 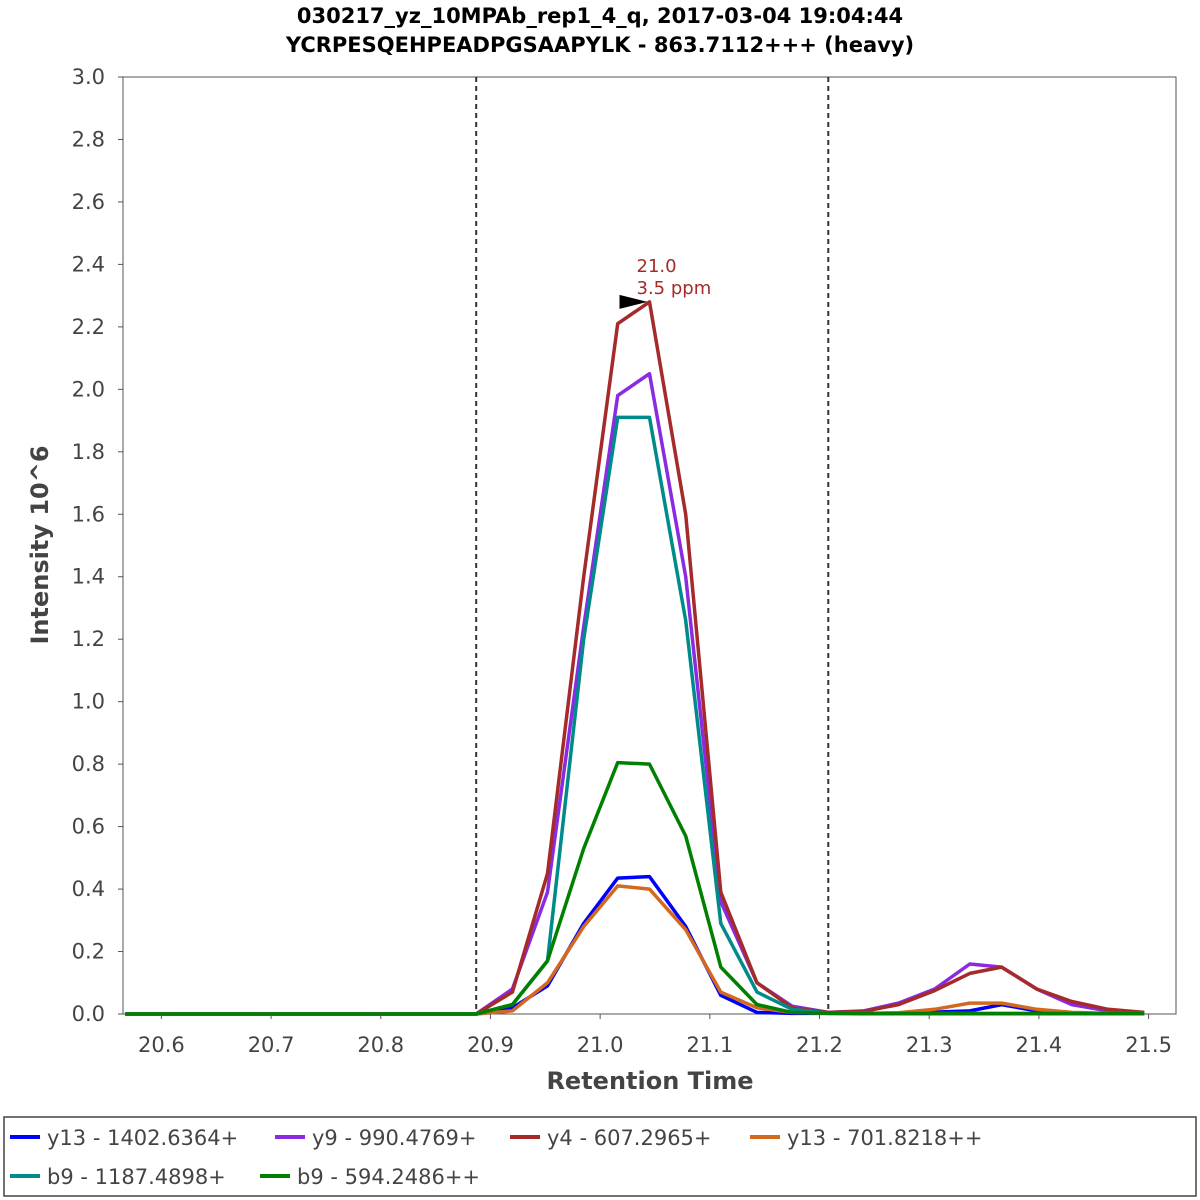 What do you see at coordinates (88, 77) in the screenshot?
I see `y-tick-label: 3.0` at bounding box center [88, 77].